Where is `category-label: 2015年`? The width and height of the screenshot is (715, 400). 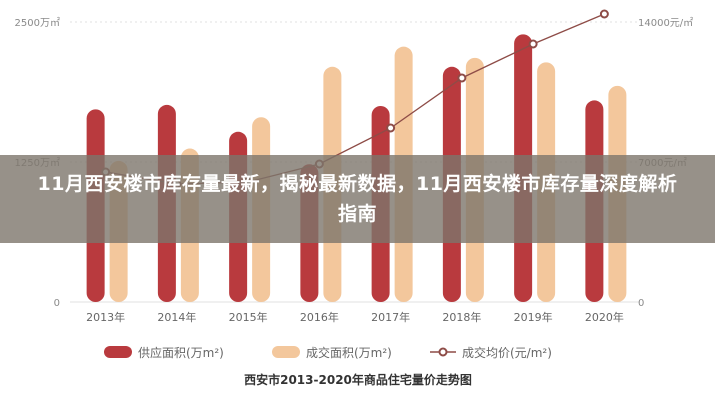 category-label: 2015年 is located at coordinates (248, 317).